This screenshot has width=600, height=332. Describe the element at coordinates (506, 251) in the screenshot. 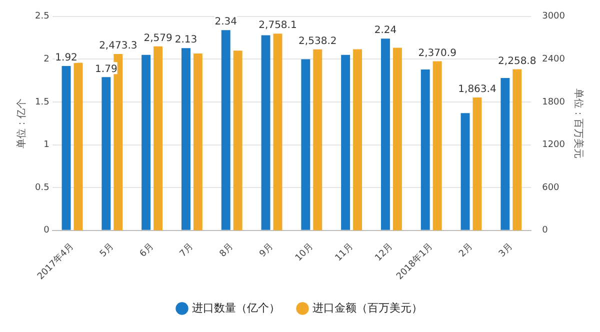

I see `x-tick-label: 3月` at that location.